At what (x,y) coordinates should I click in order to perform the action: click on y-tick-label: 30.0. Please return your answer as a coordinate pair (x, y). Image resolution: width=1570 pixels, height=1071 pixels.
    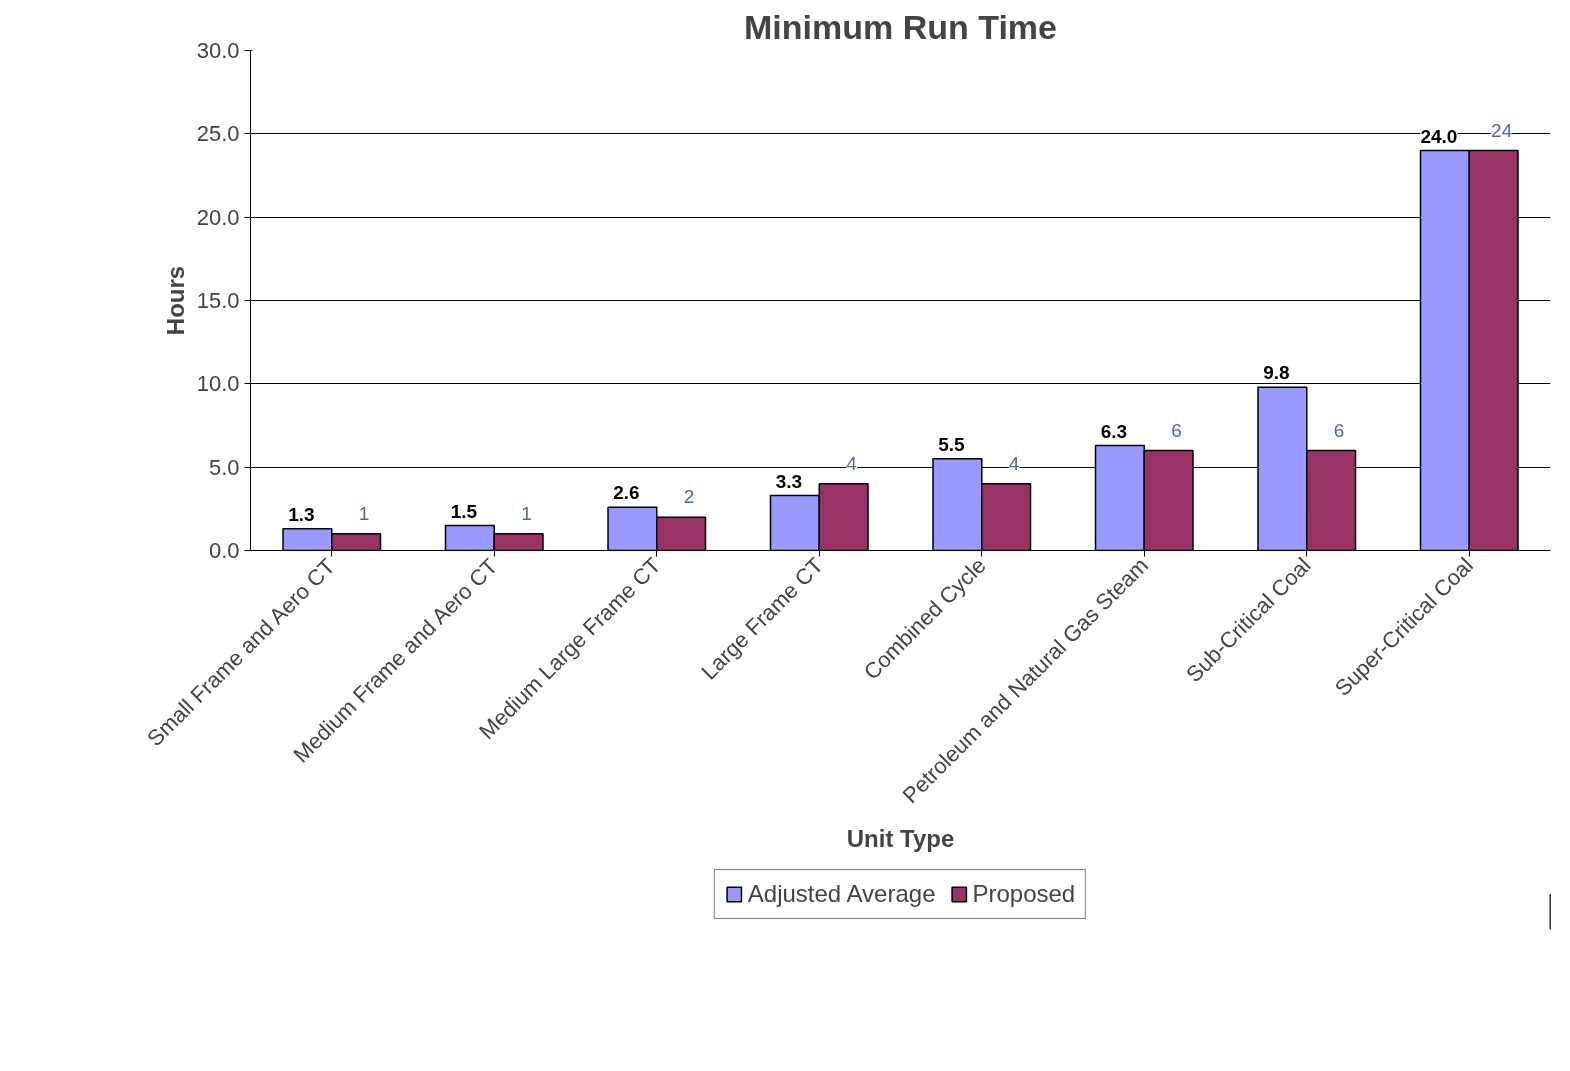
    Looking at the image, I should click on (218, 50).